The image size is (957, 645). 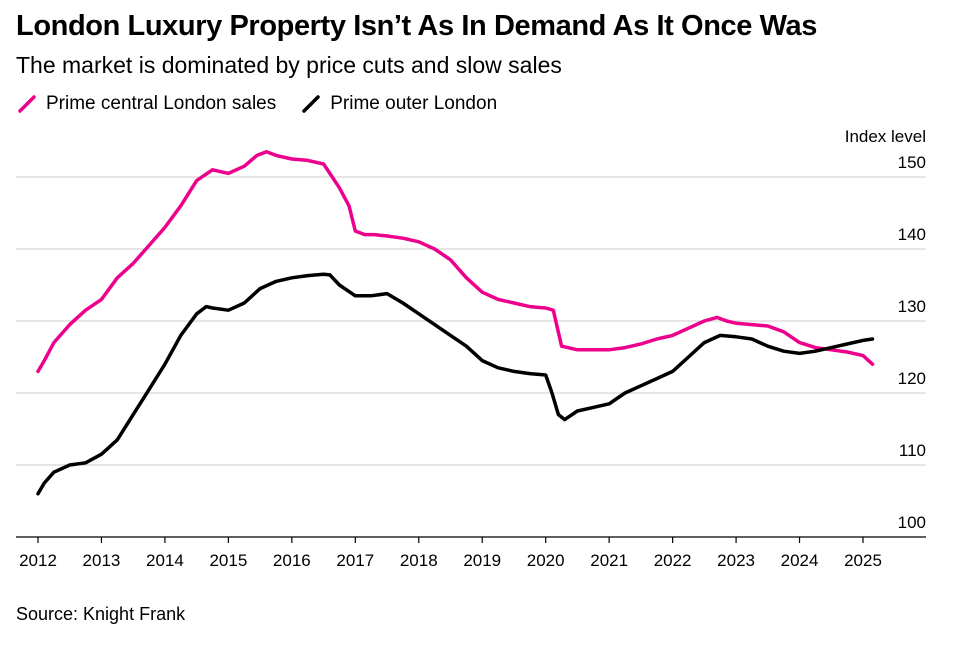 I want to click on legend-item-pcl: Prime central London sales, so click(x=146, y=104).